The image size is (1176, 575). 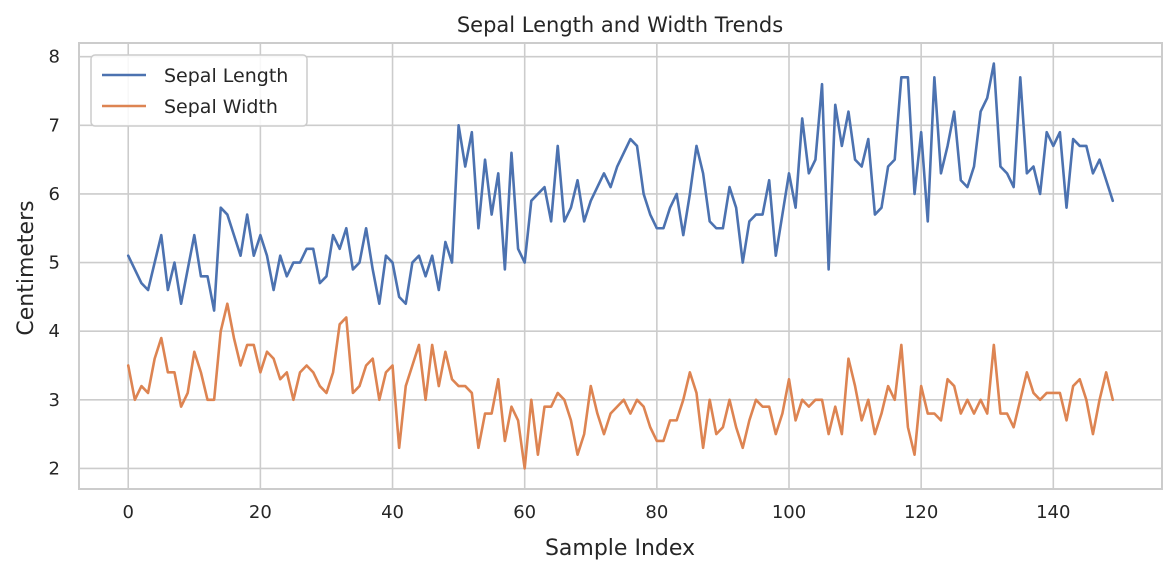 I want to click on y-tick-label: 4, so click(x=54, y=331).